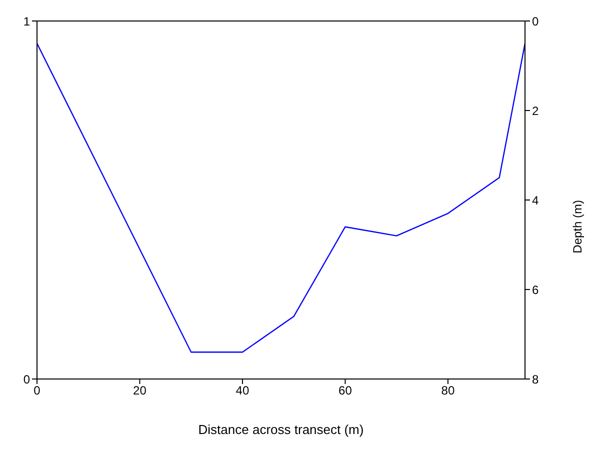  Describe the element at coordinates (535, 111) in the screenshot. I see `y2-tick-label: 2` at that location.